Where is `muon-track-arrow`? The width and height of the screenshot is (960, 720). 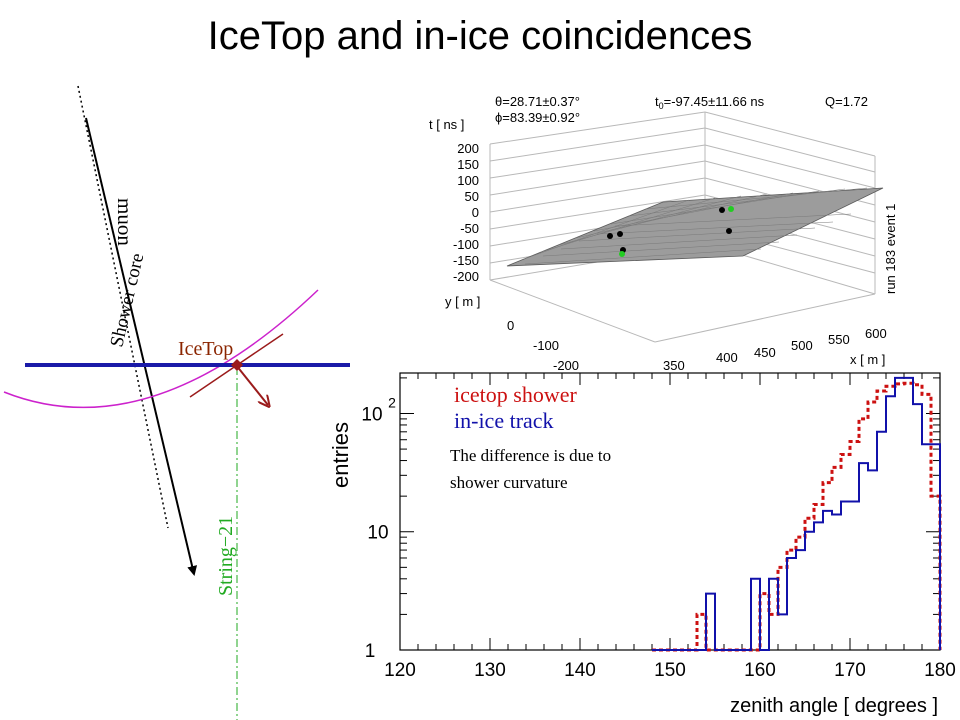 muon-track-arrow is located at coordinates (141, 346).